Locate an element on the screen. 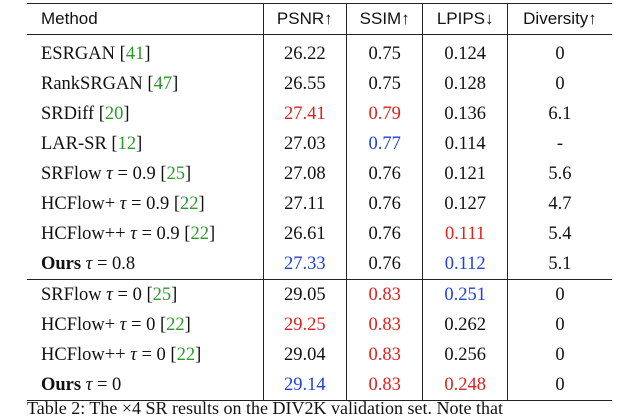 The image size is (640, 419). header-row: Method PSNR↑ SSIM↑ LPIPS↓ Diversity↑ is located at coordinates (319, 19).